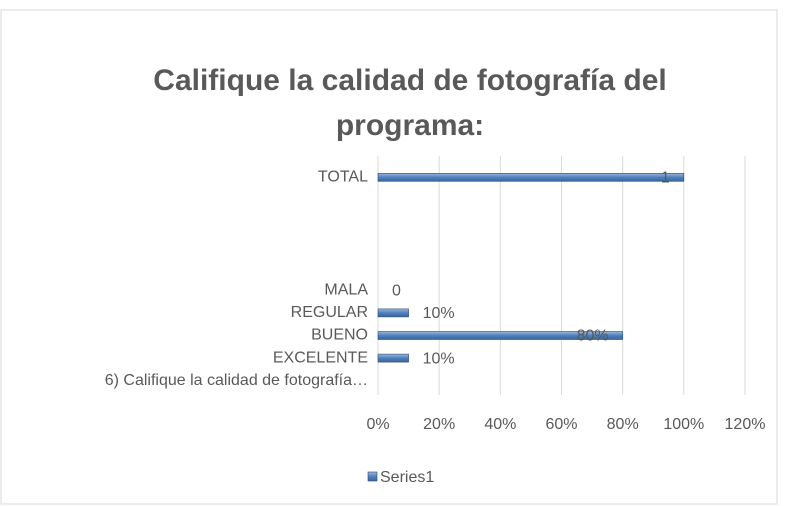 Image resolution: width=789 pixels, height=506 pixels. Describe the element at coordinates (377, 424) in the screenshot. I see `x-tick-label: 0%` at that location.